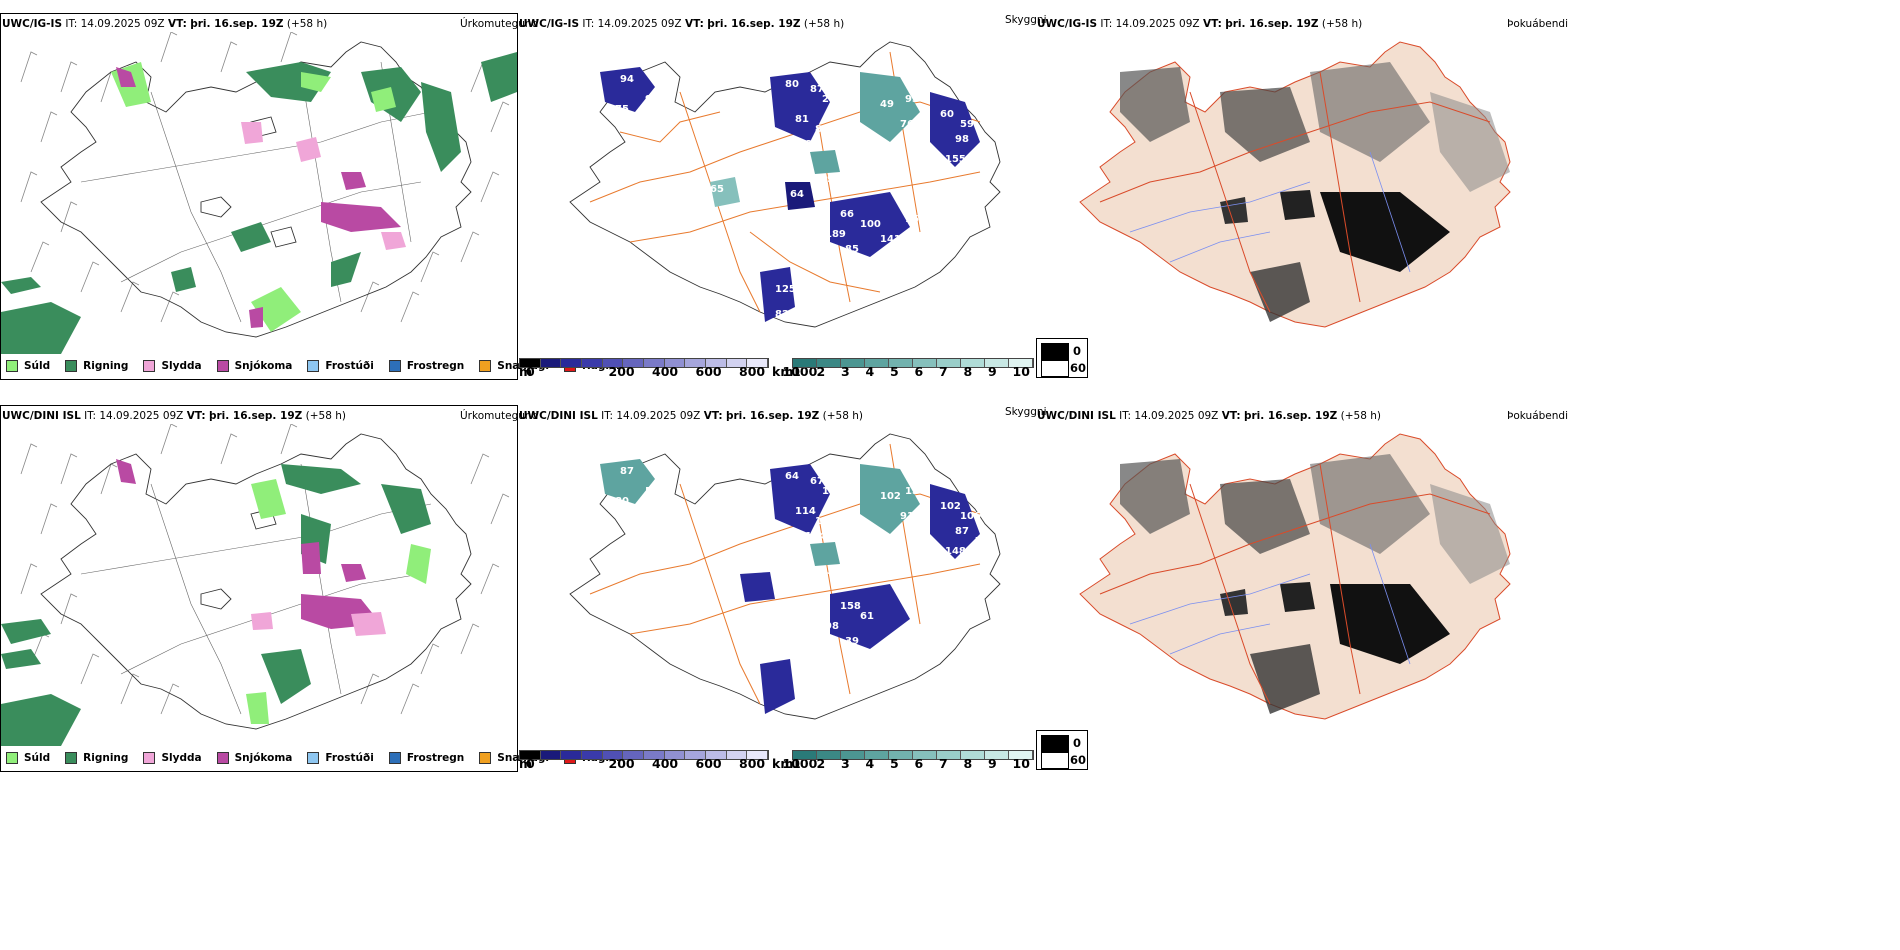 The width and height of the screenshot is (1900, 950). Describe the element at coordinates (783, 763) in the screenshot. I see `km-colorbar-unit: km` at that location.